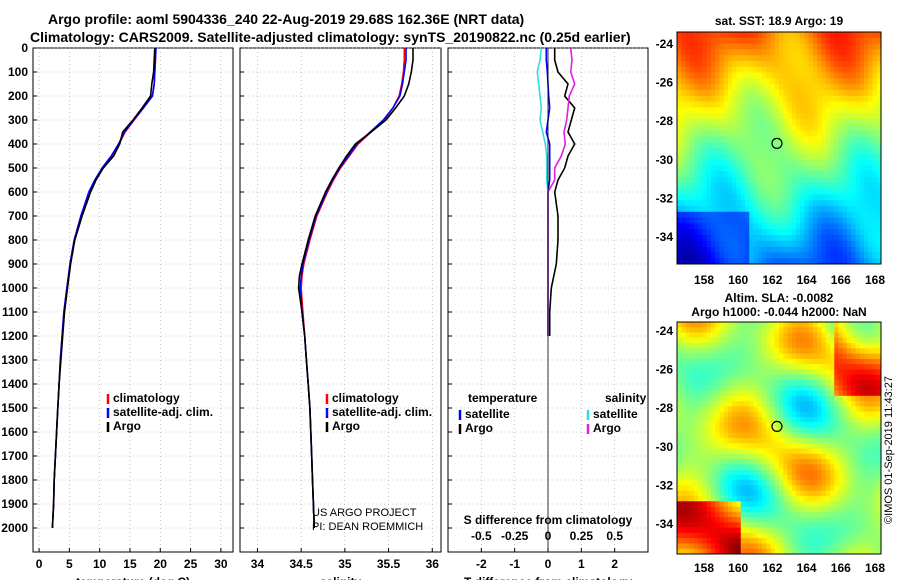 The image size is (900, 580). Describe the element at coordinates (14, 384) in the screenshot. I see `y-tick-label: 1400` at that location.